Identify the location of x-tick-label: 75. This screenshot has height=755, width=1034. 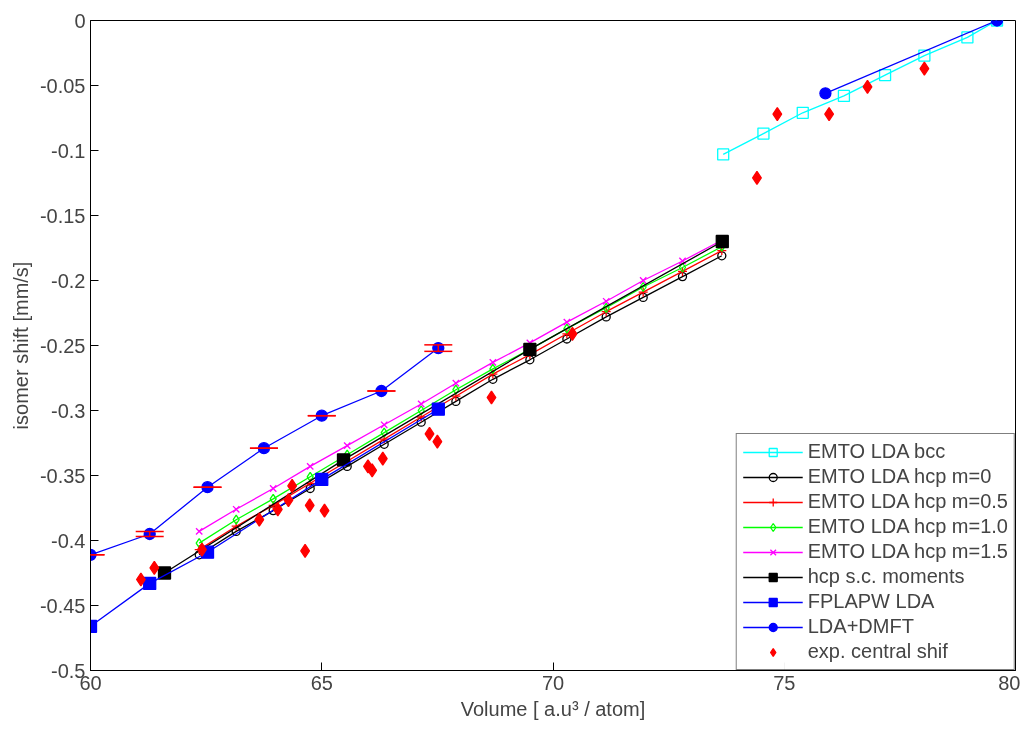
(784, 682).